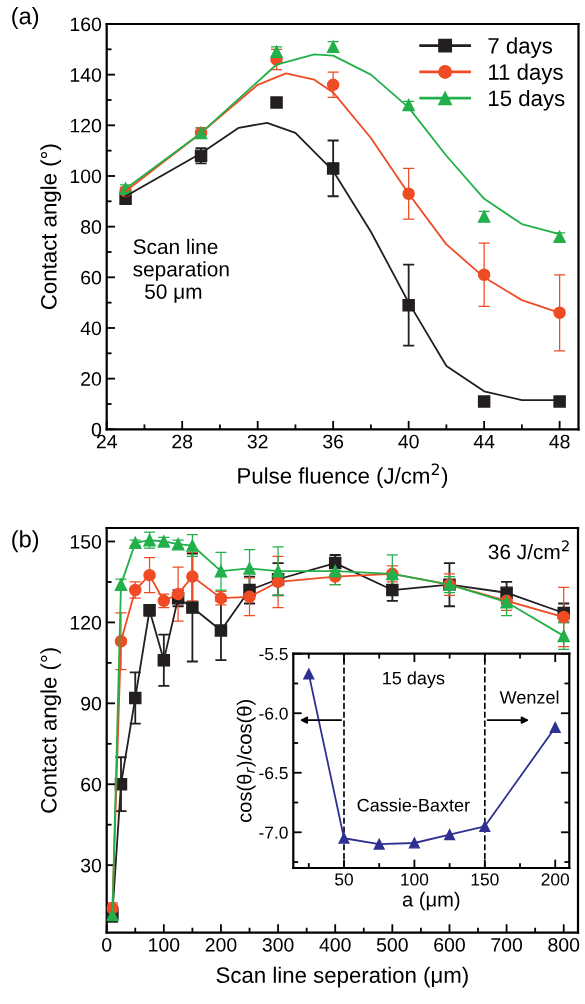  I want to click on annotation: Cassie-Baxter, so click(413, 805).